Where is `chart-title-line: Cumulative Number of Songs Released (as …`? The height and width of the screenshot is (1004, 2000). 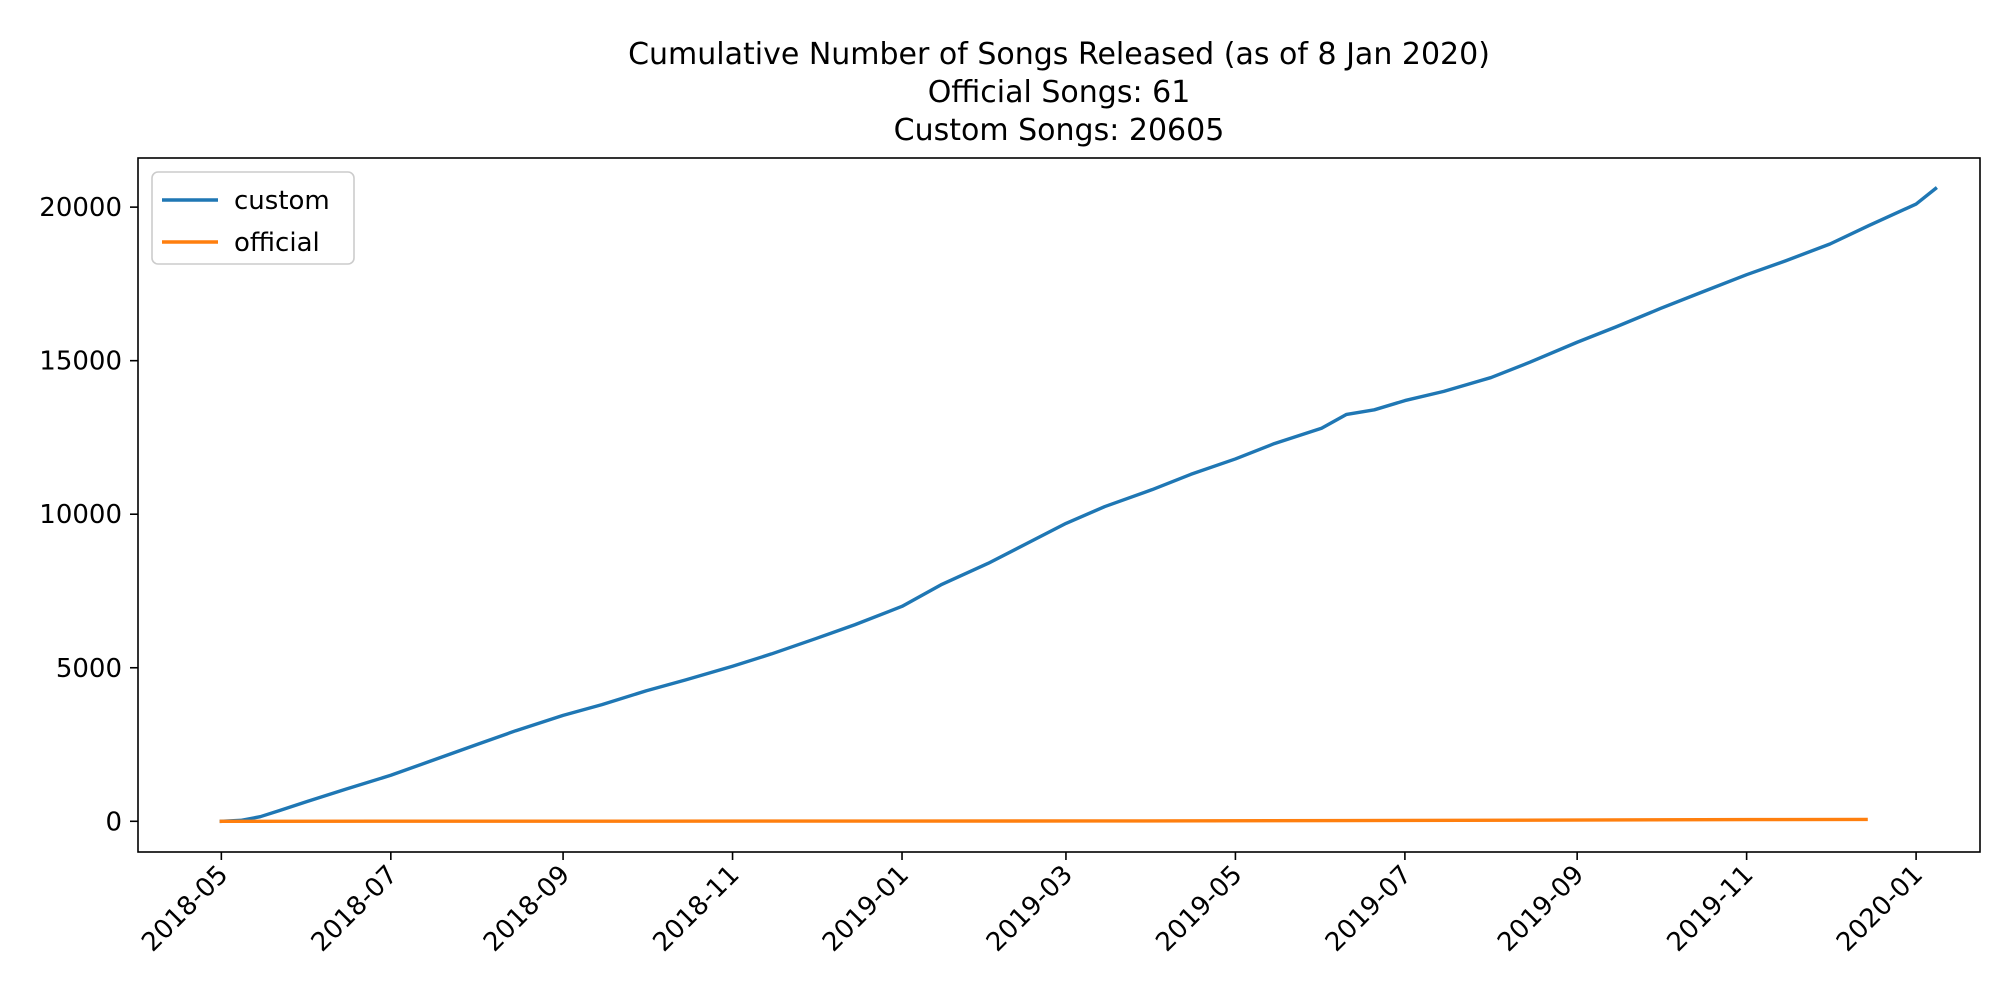
chart-title-line: Cumulative Number of Songs Released (as … is located at coordinates (1059, 54).